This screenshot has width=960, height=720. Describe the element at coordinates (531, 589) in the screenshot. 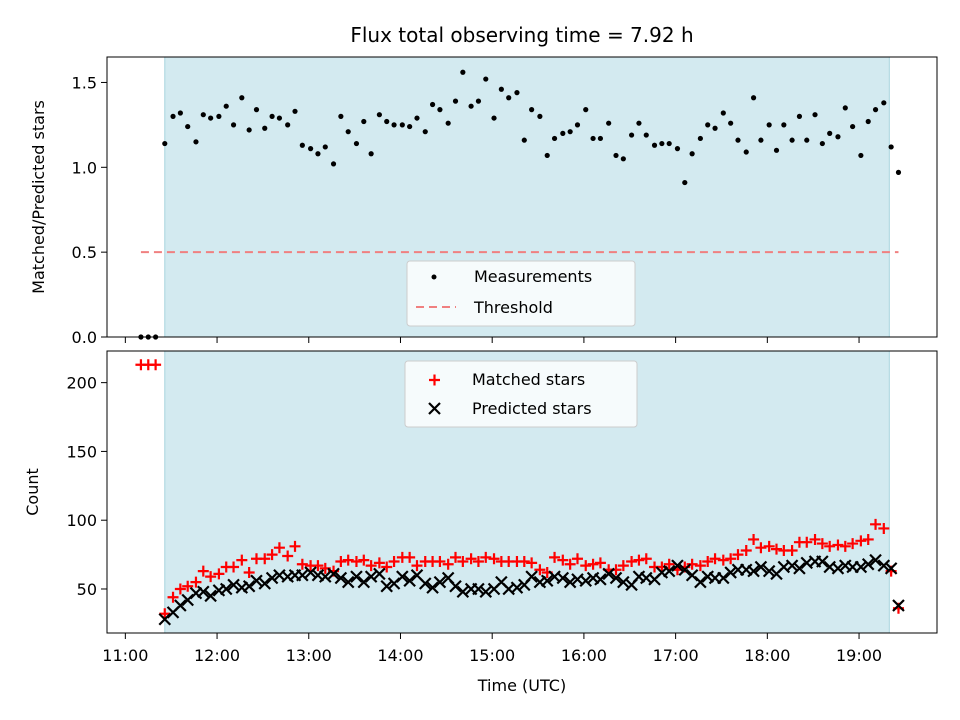

I see `predicted-stars-points` at that location.